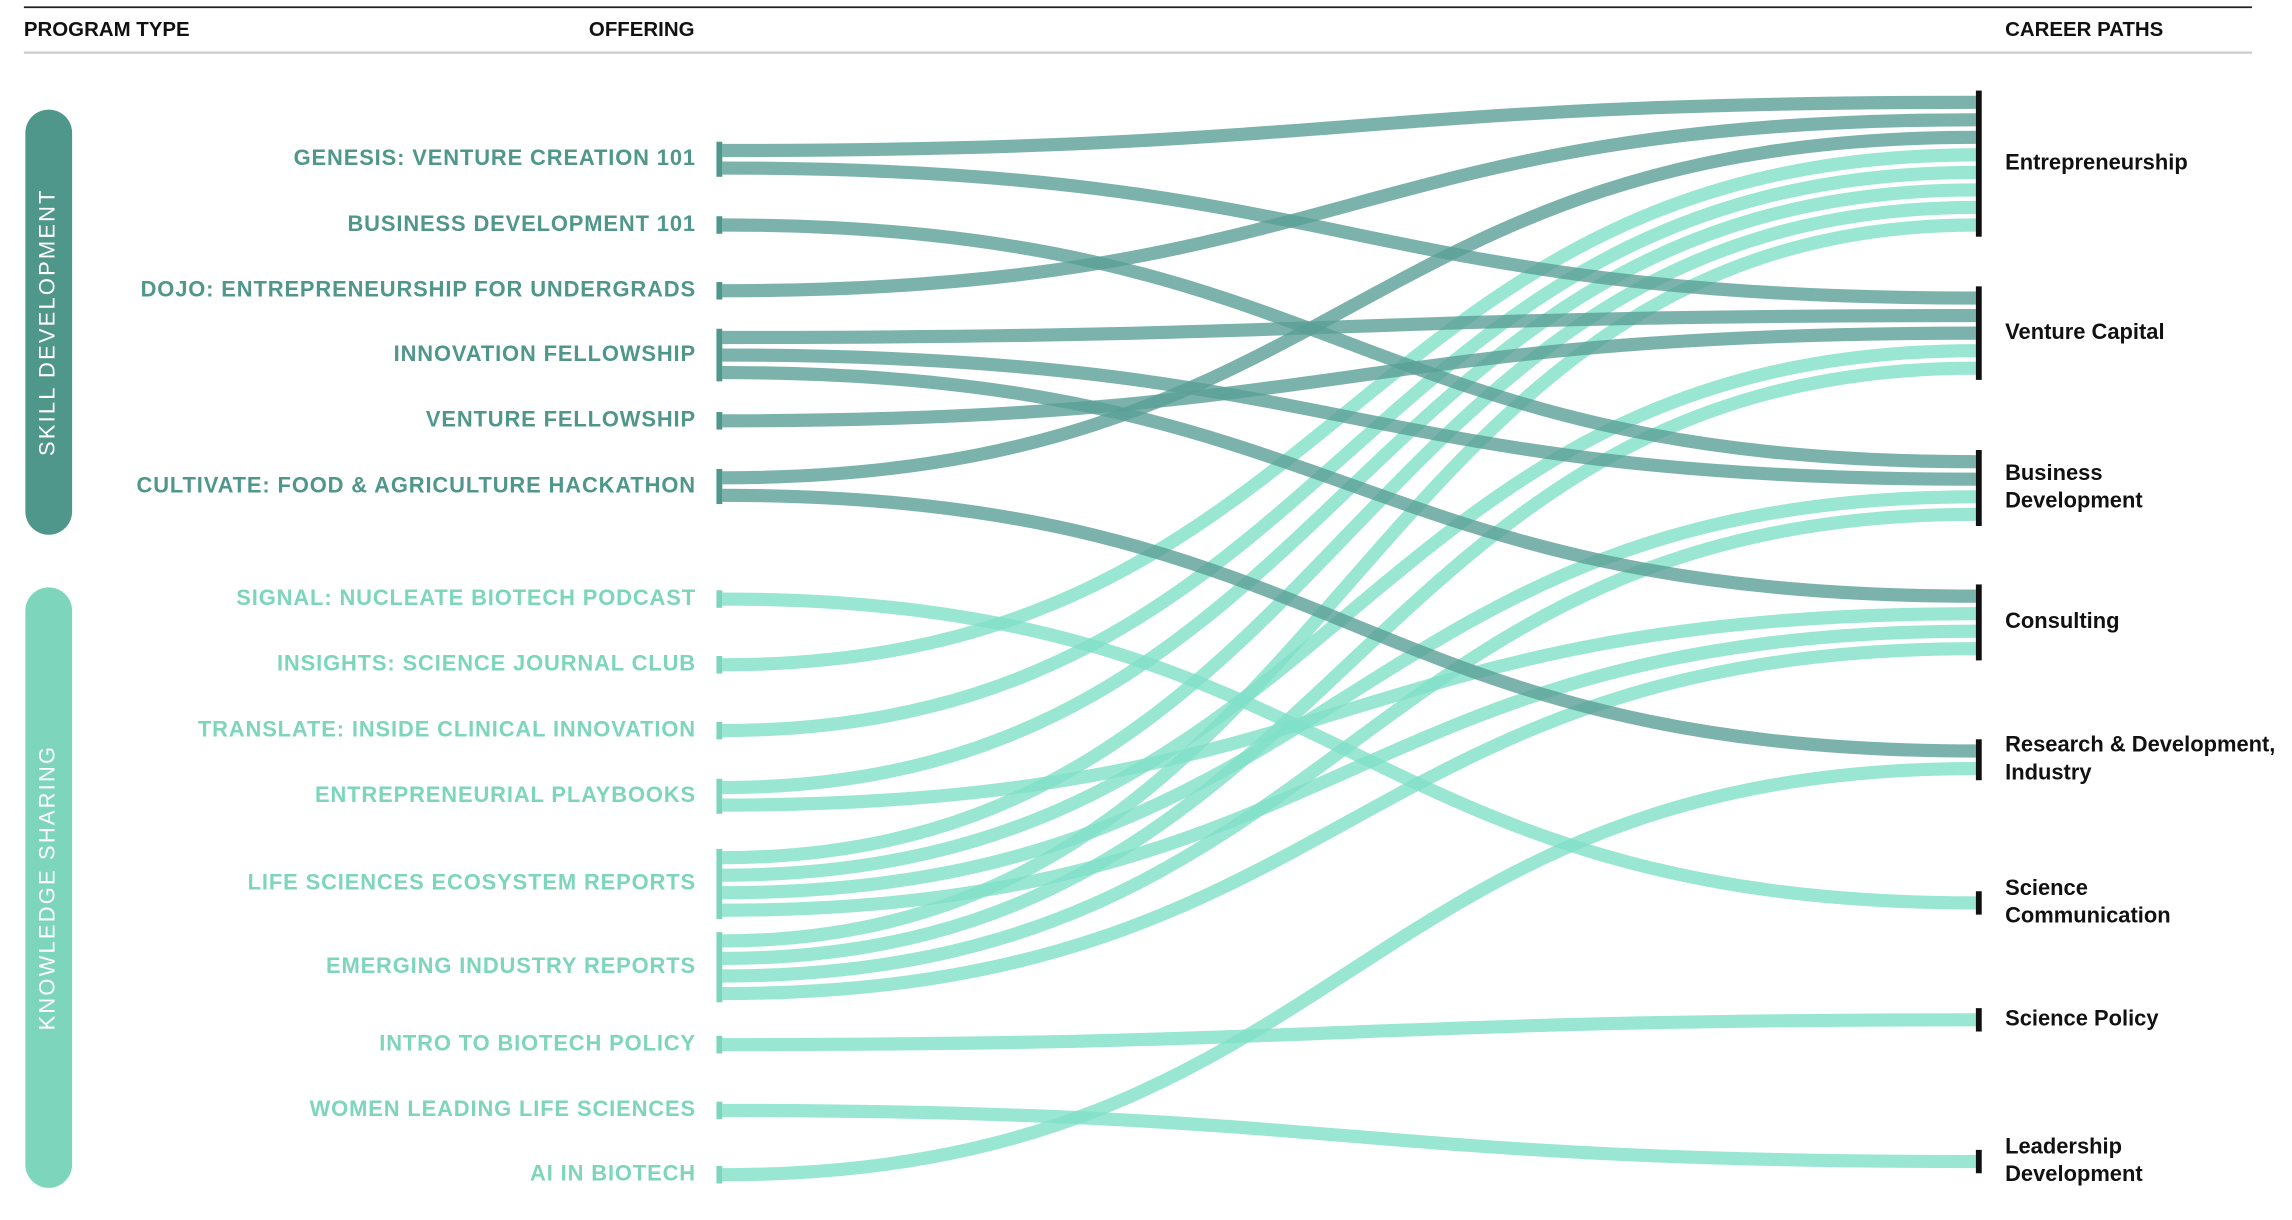  Describe the element at coordinates (2062, 620) in the screenshot. I see `career-path-label: Consulting` at that location.